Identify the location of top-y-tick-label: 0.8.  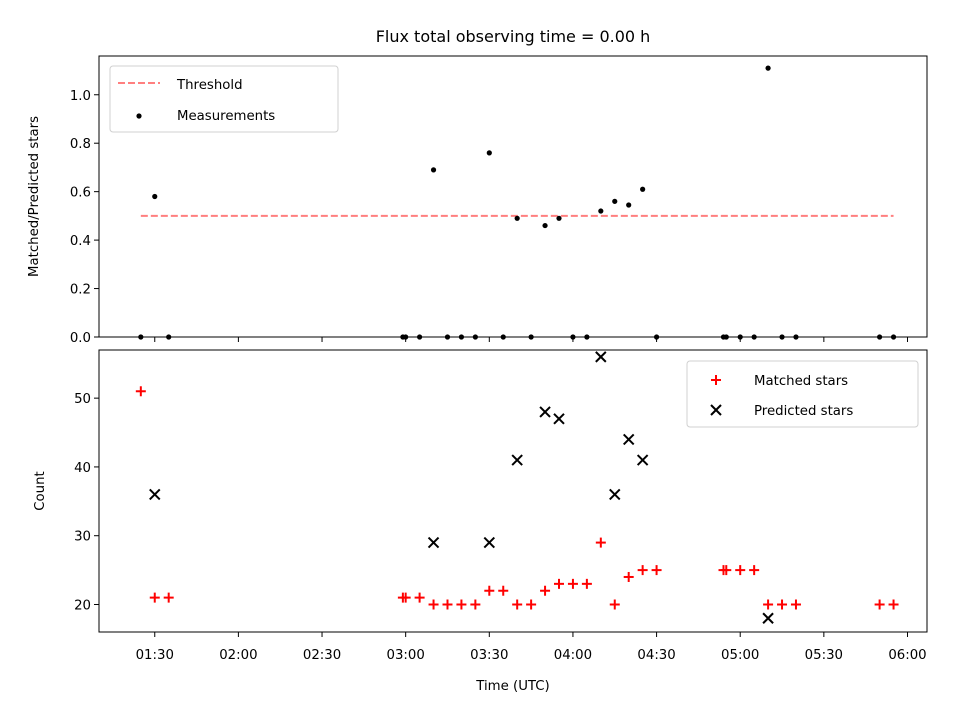
(80, 144).